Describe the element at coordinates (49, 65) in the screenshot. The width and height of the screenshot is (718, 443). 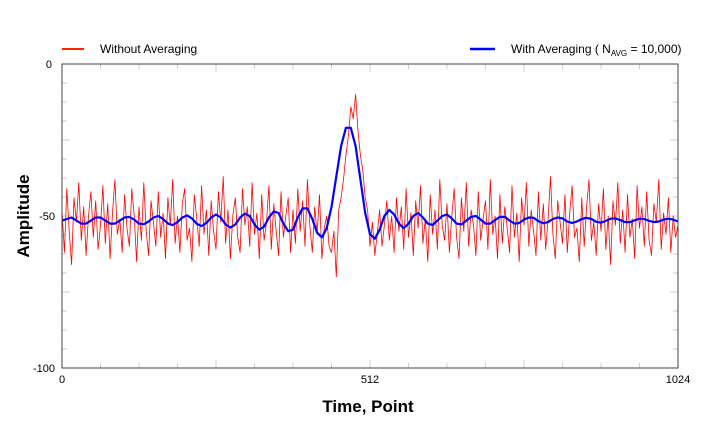
I see `y-tick-label-0: 0` at that location.